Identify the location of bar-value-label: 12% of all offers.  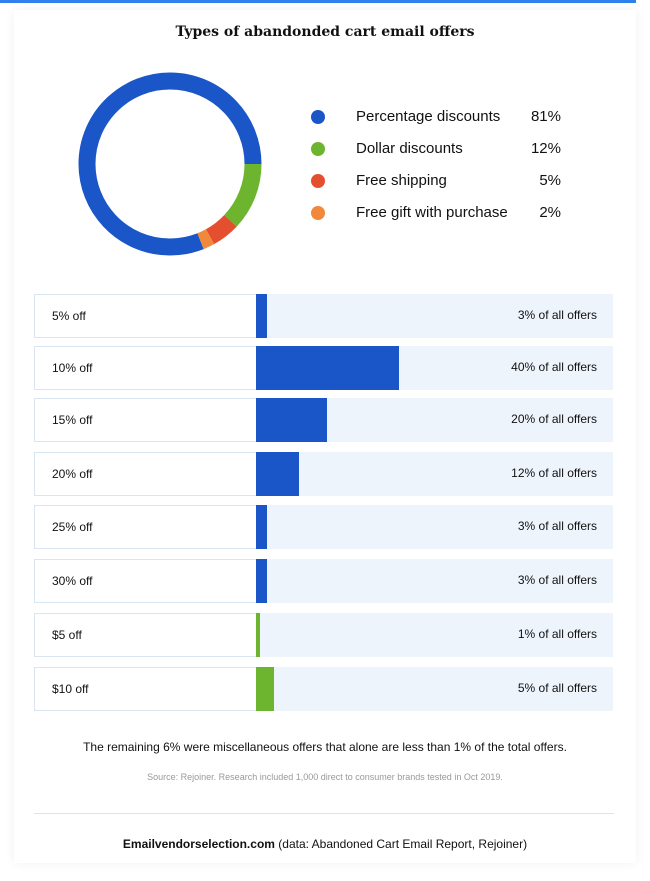
(554, 473).